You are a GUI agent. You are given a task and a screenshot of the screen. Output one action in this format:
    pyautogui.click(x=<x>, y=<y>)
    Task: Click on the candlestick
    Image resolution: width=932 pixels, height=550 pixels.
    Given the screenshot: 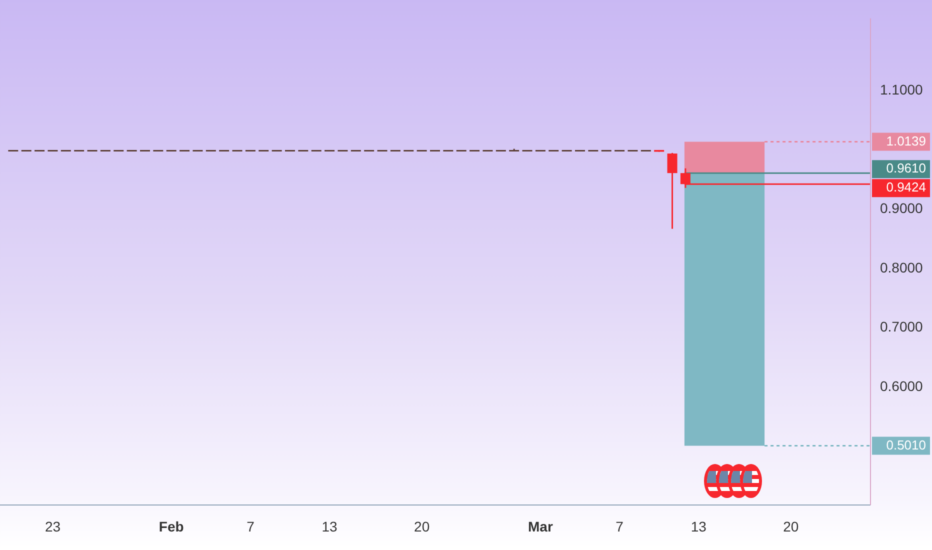 What is the action you would take?
    pyautogui.click(x=672, y=191)
    